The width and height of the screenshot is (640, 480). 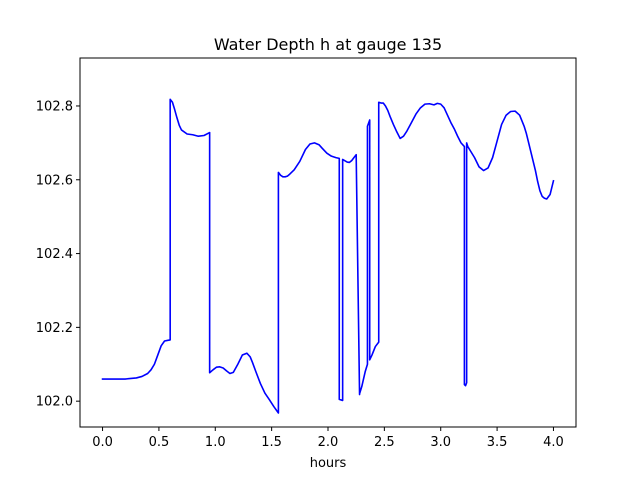 What do you see at coordinates (54, 254) in the screenshot?
I see `y-tick-label: 102.4` at bounding box center [54, 254].